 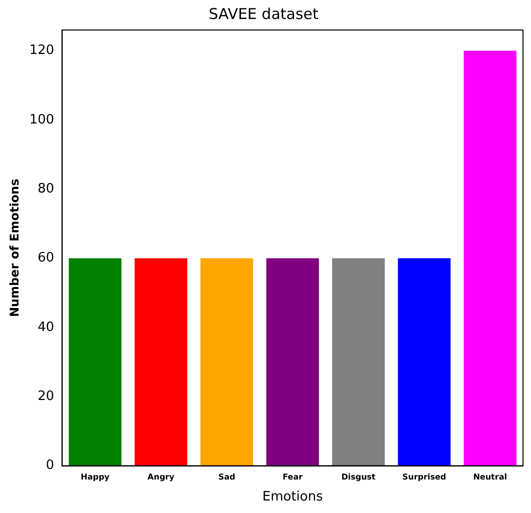 What do you see at coordinates (292, 477) in the screenshot?
I see `x-tick-label: Fear` at bounding box center [292, 477].